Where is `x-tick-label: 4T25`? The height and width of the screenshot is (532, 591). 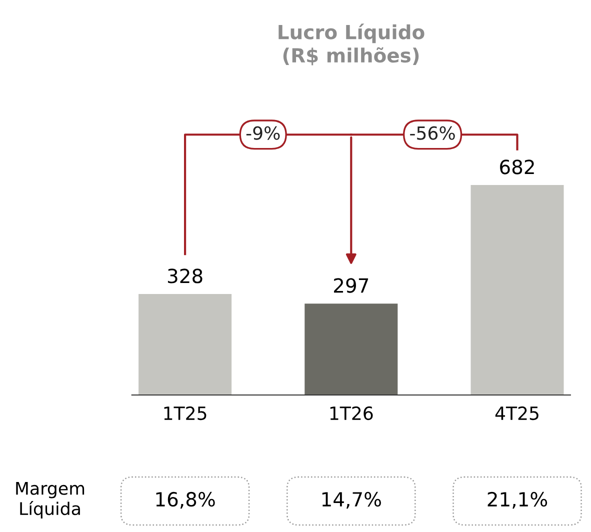 x-tick-label: 4T25 is located at coordinates (516, 413).